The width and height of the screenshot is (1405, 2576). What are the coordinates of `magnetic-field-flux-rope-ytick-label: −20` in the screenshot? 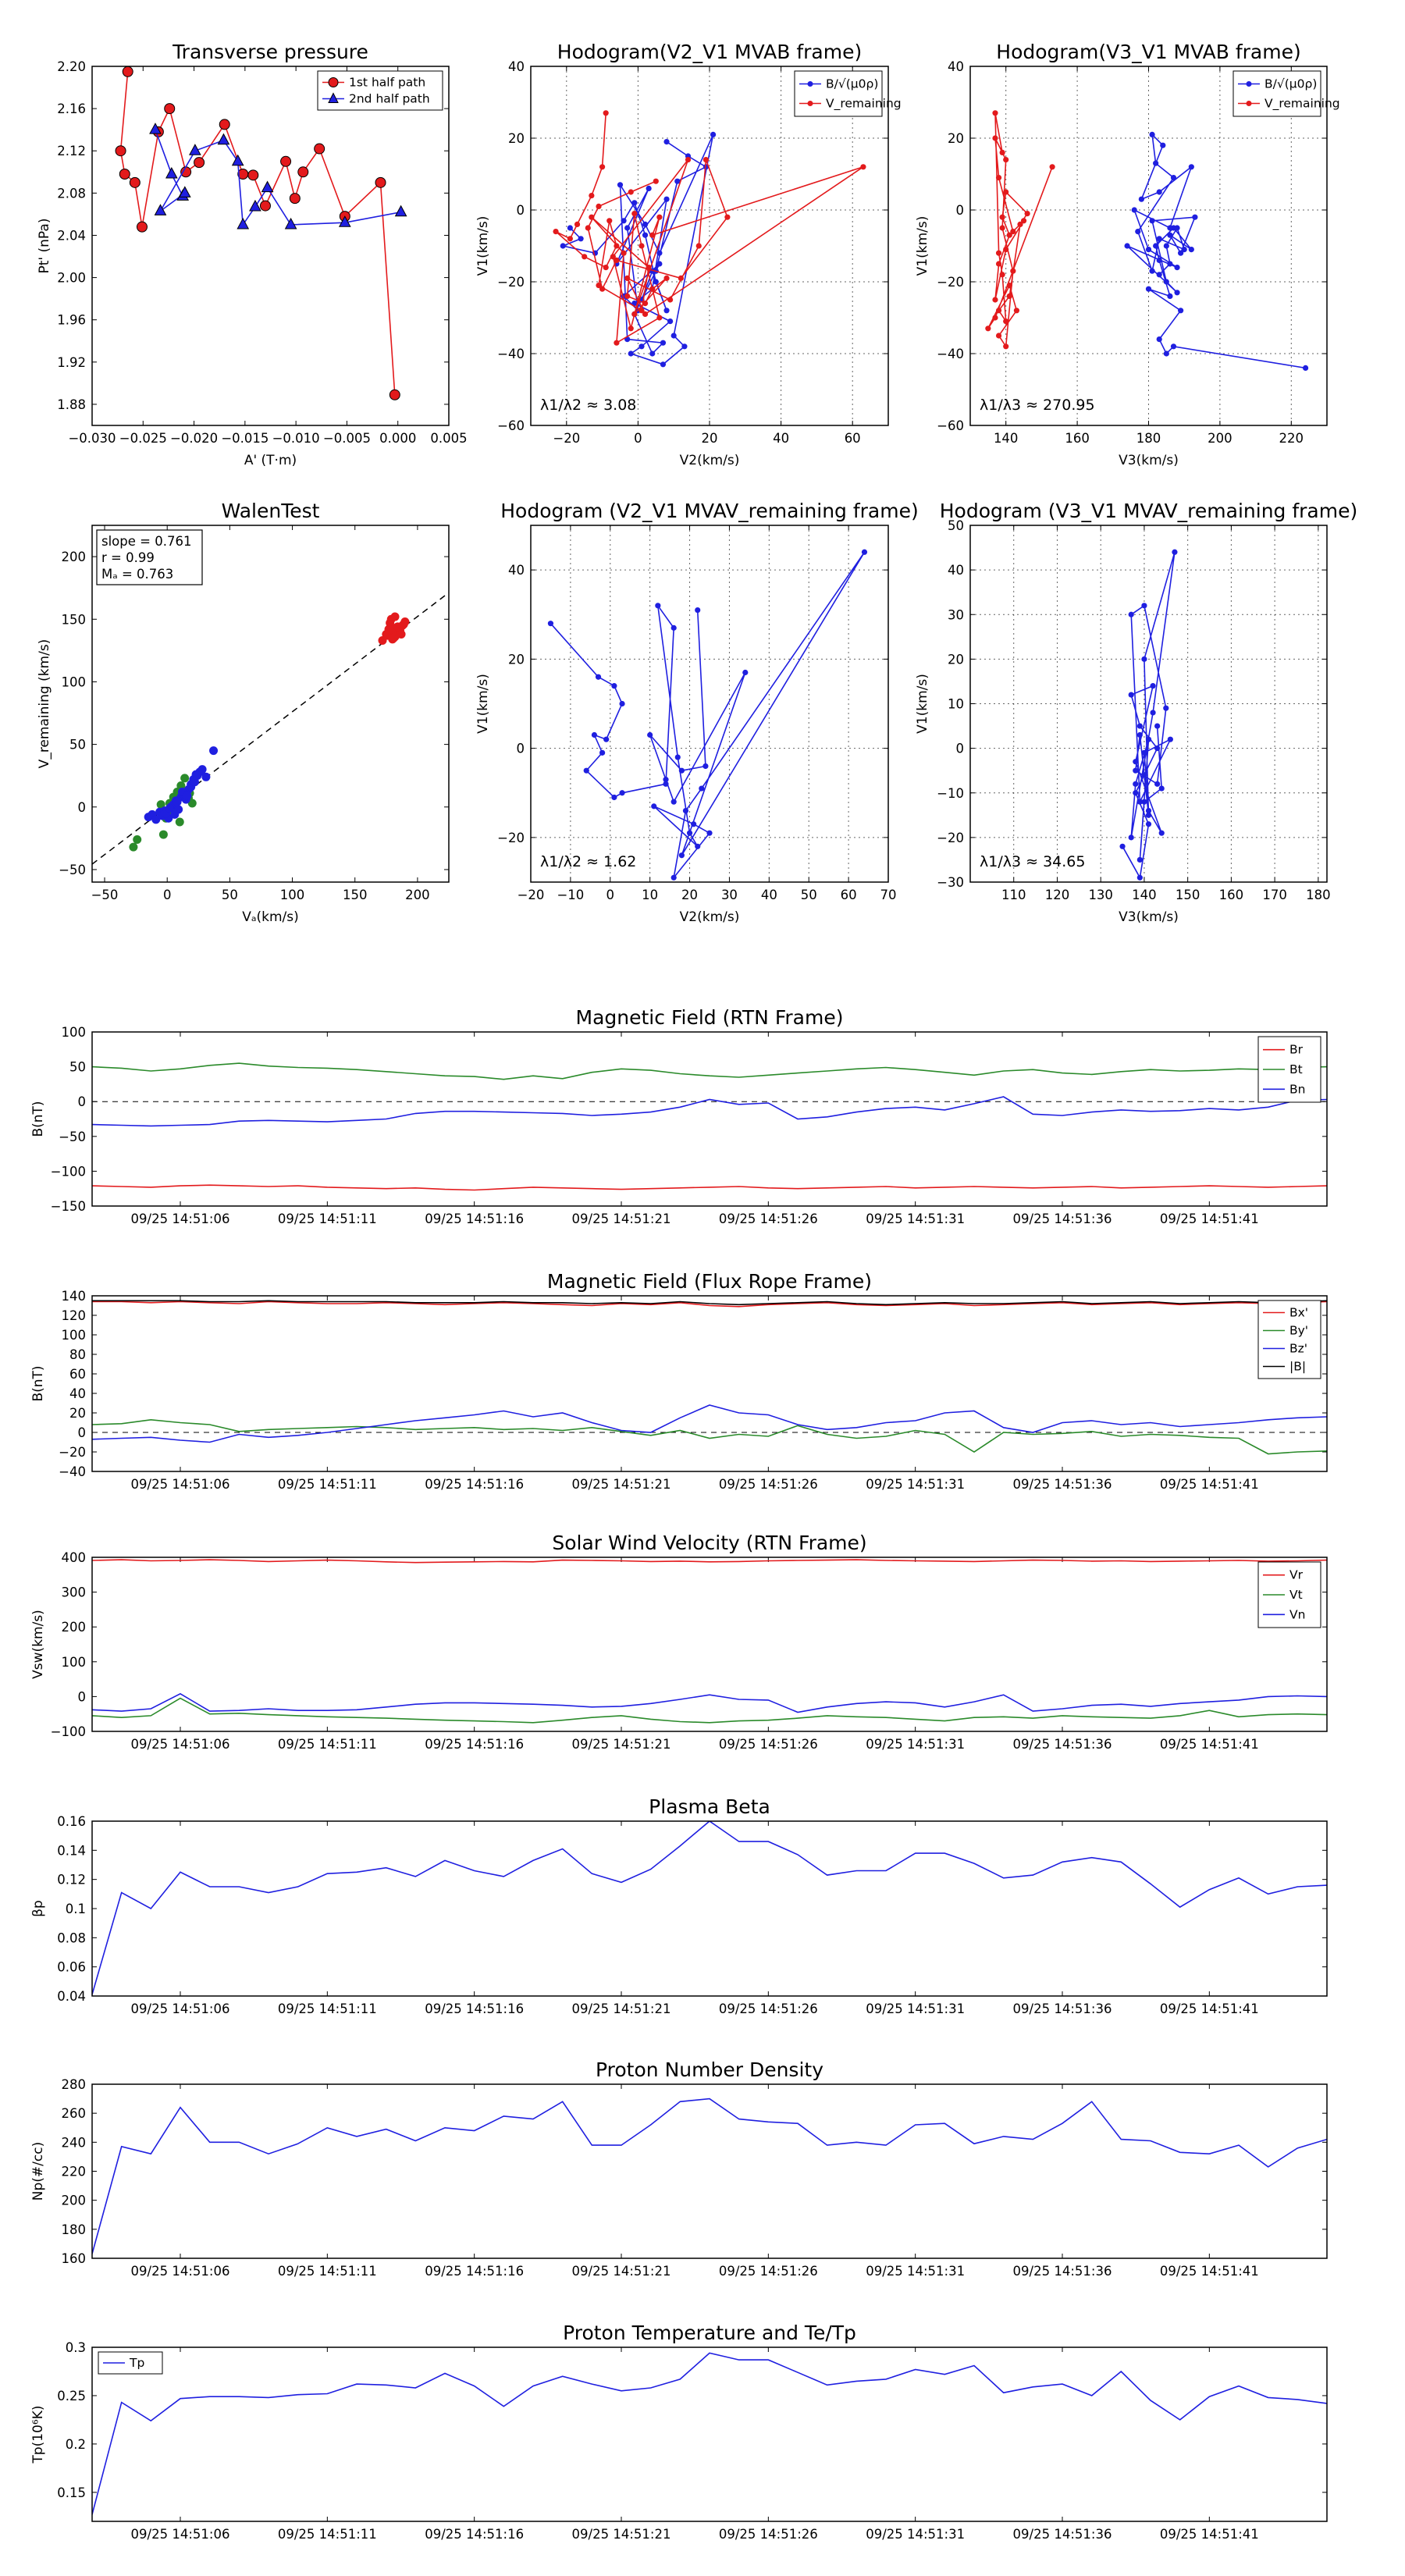 It's located at (72, 1452).